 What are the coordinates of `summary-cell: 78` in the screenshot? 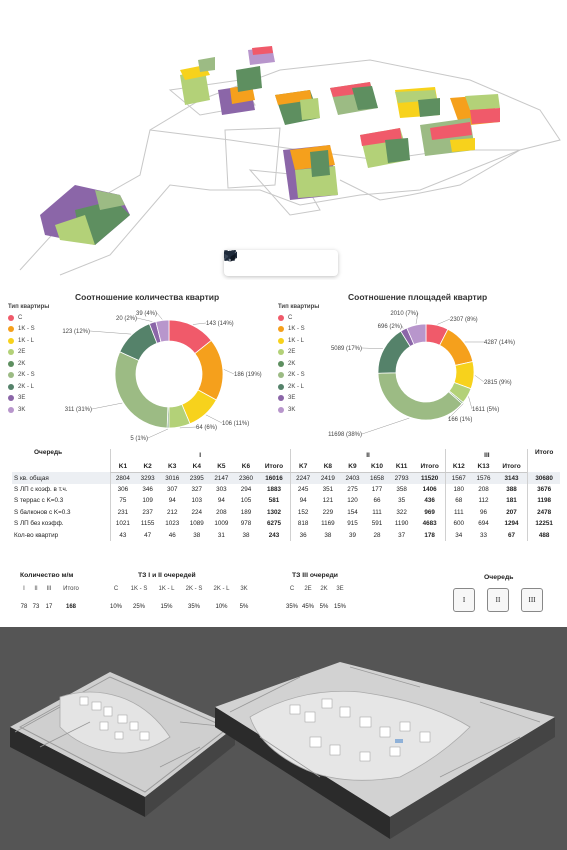 It's located at (24, 607).